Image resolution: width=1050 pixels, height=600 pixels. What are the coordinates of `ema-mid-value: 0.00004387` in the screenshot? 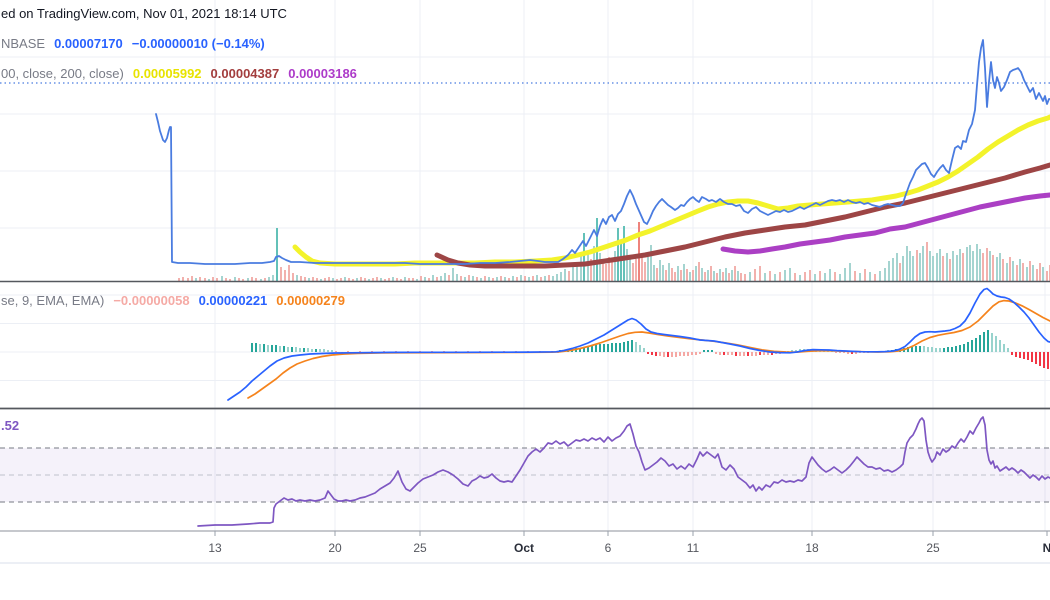 It's located at (245, 73).